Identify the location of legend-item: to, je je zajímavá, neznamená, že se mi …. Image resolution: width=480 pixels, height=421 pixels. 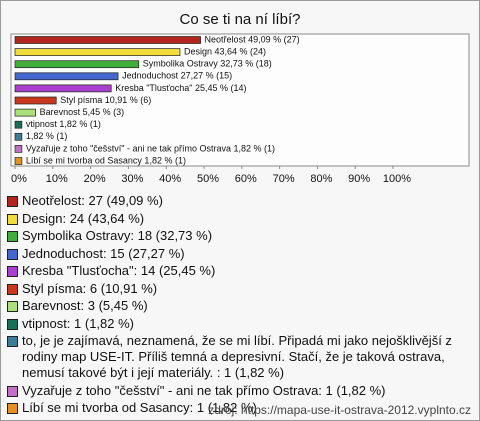
(240, 357).